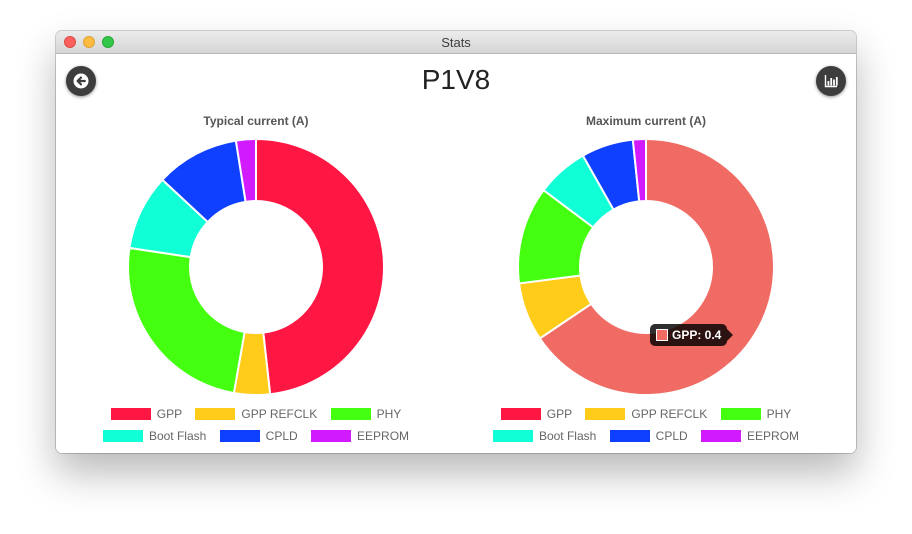  I want to click on chart-tooltip: GPP: 0.4, so click(692, 335).